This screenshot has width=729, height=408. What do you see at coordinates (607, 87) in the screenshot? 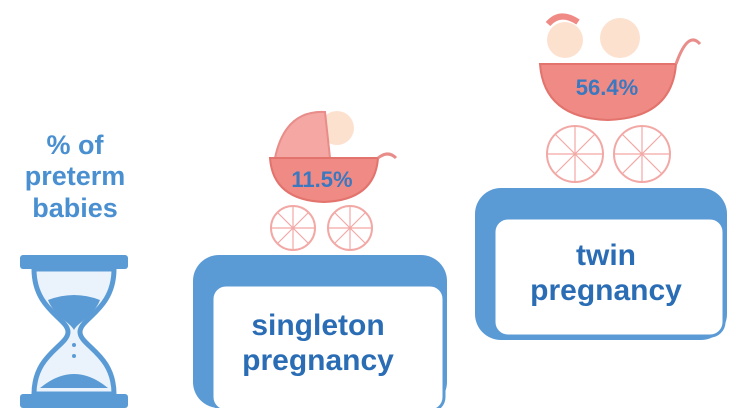
I see `item-value: 56.4%` at bounding box center [607, 87].